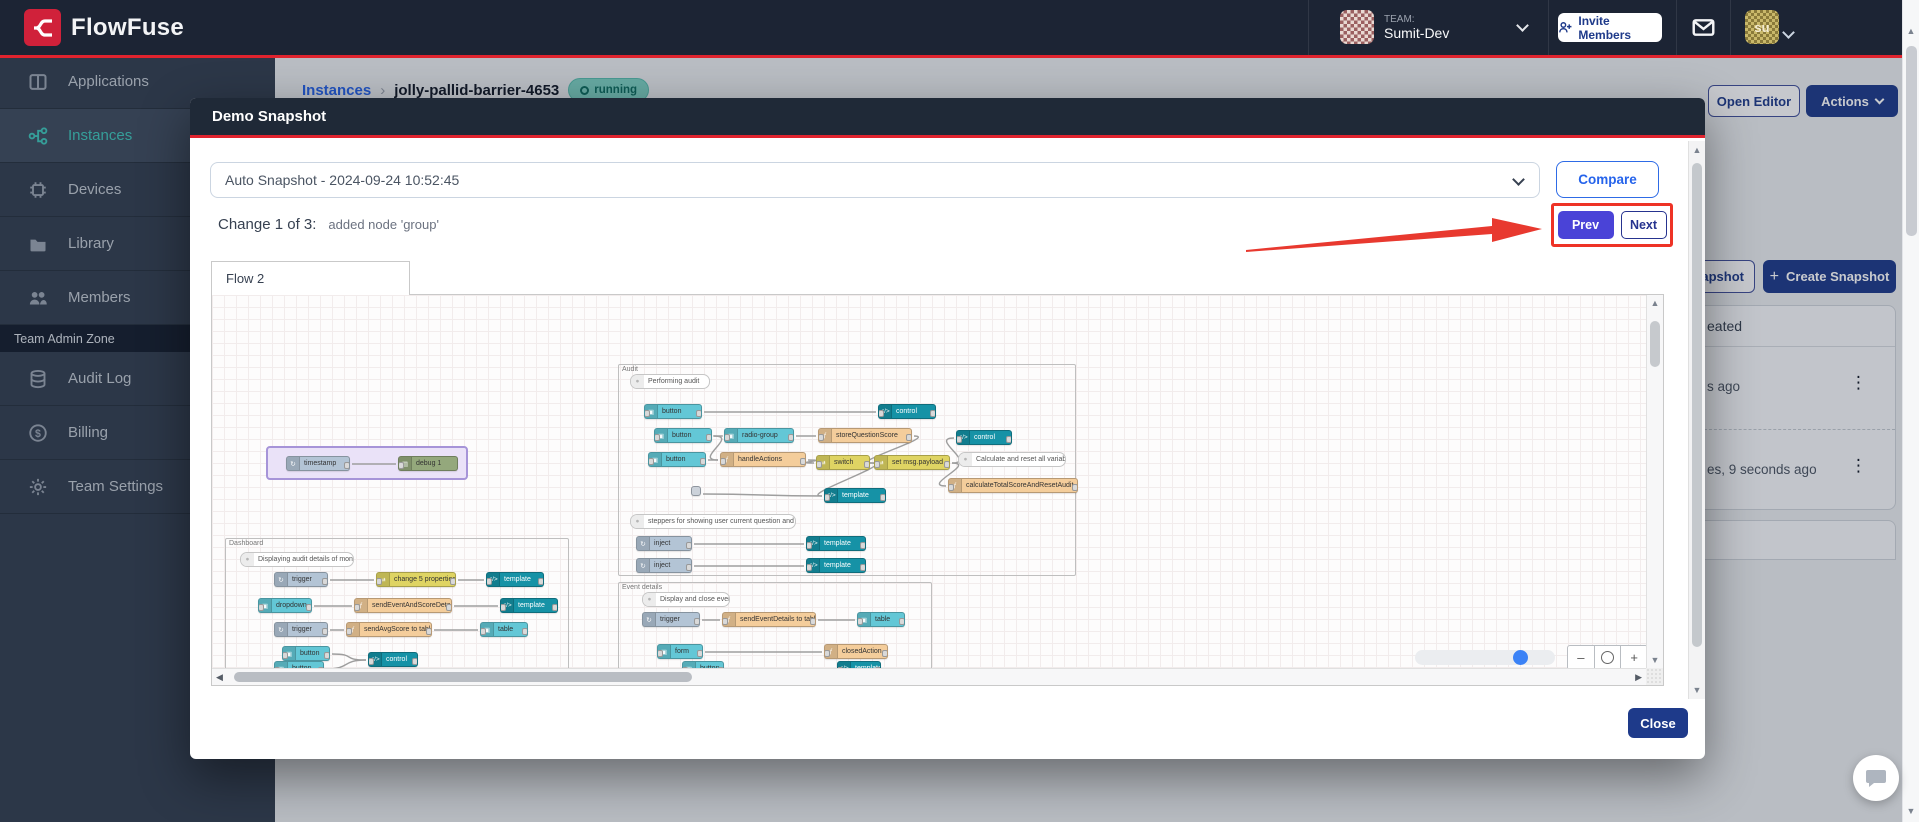 The height and width of the screenshot is (822, 1919). I want to click on divider, so click(1799, 346).